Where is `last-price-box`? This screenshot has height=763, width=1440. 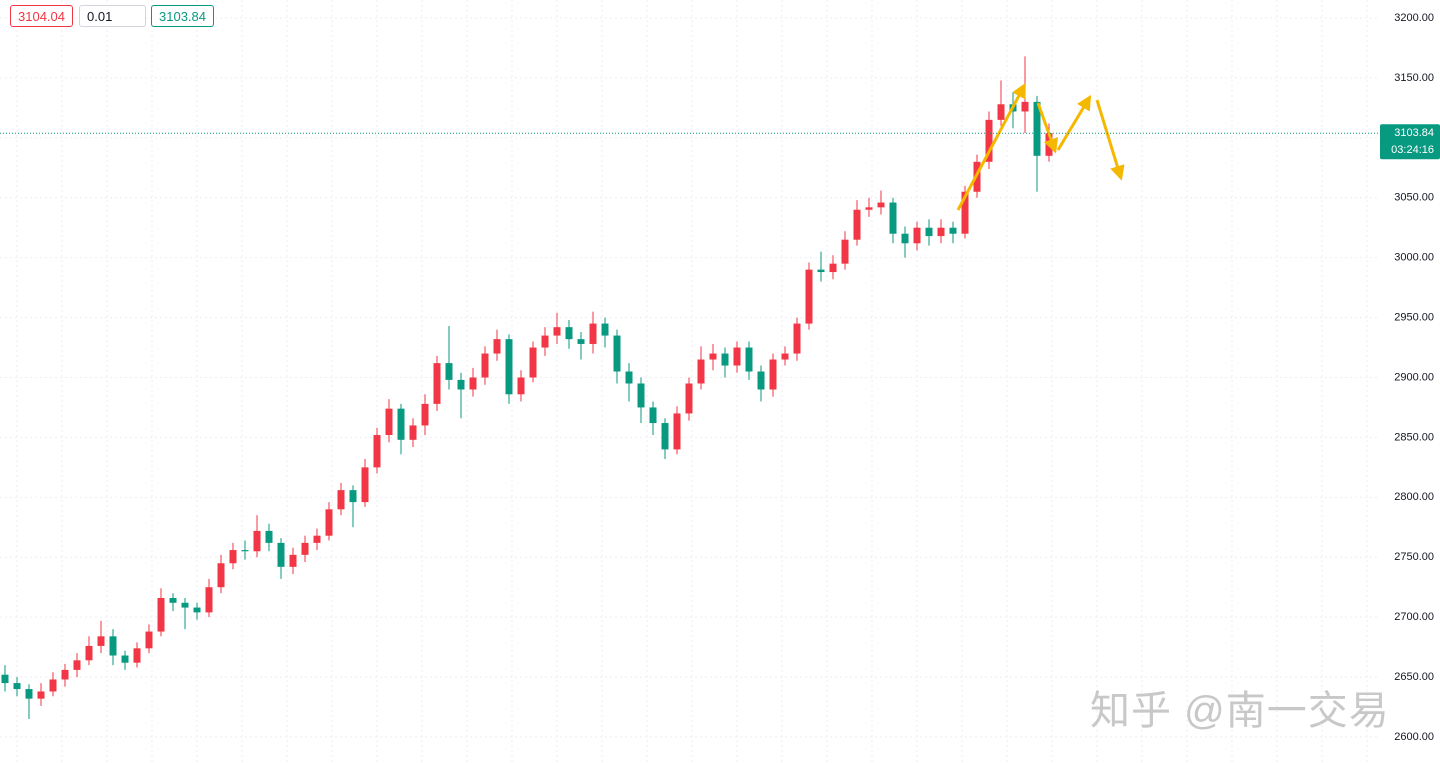 last-price-box is located at coordinates (1410, 142).